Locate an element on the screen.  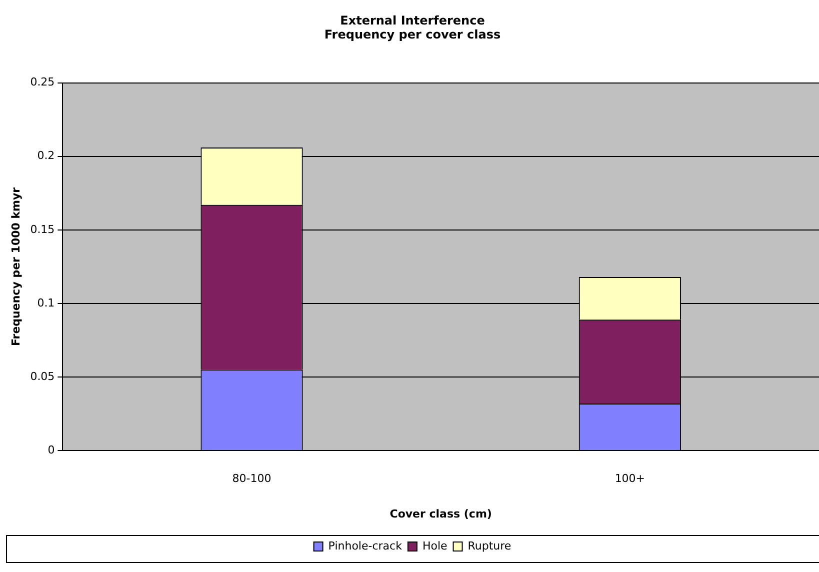
legend-label: Pinhole-crack is located at coordinates (365, 545).